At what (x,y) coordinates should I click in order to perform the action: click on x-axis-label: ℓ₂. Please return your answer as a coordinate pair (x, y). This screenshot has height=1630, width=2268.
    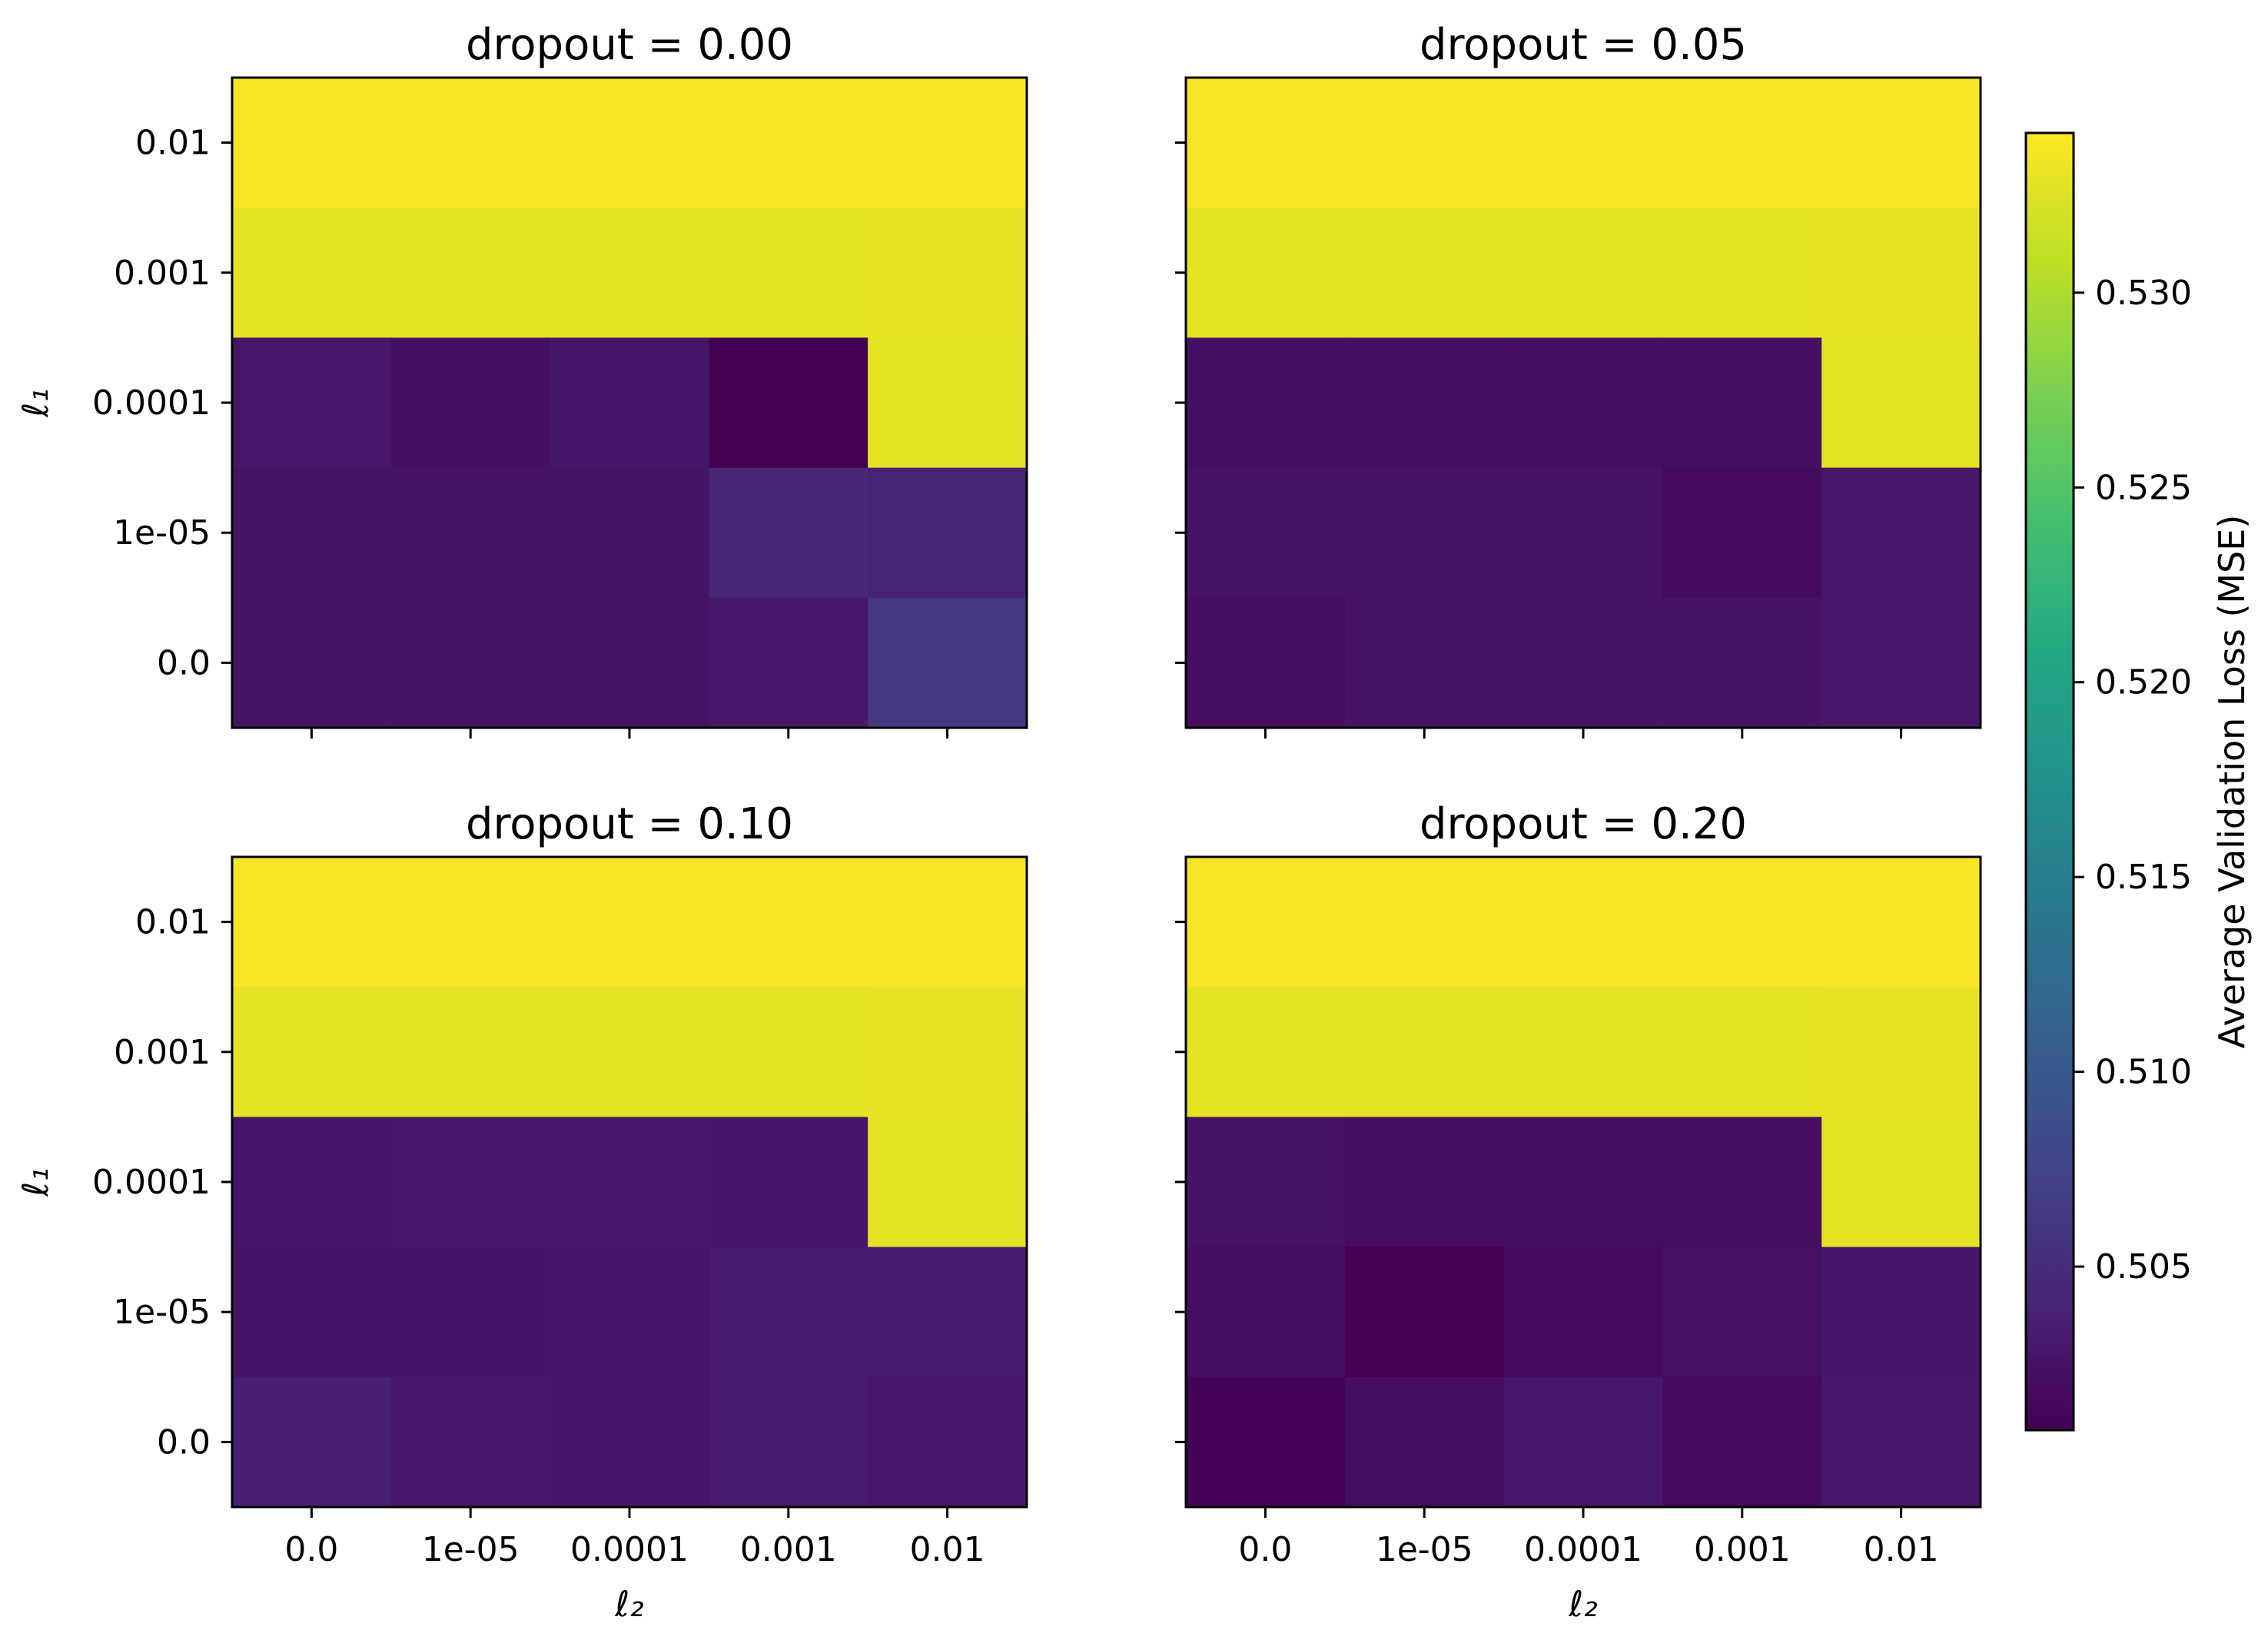
    Looking at the image, I should click on (628, 1604).